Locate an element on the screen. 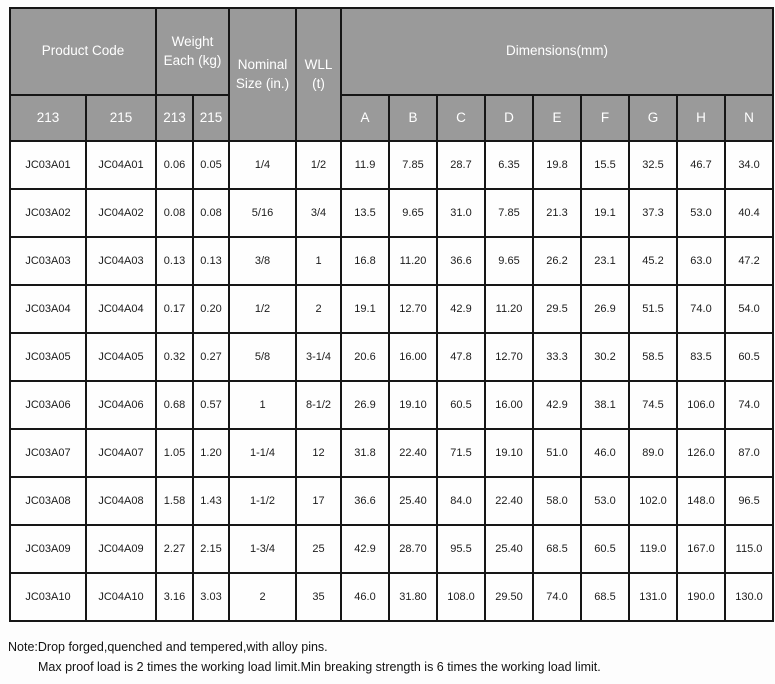 The image size is (775, 684). cell-dim-e: 21.3 is located at coordinates (557, 213).